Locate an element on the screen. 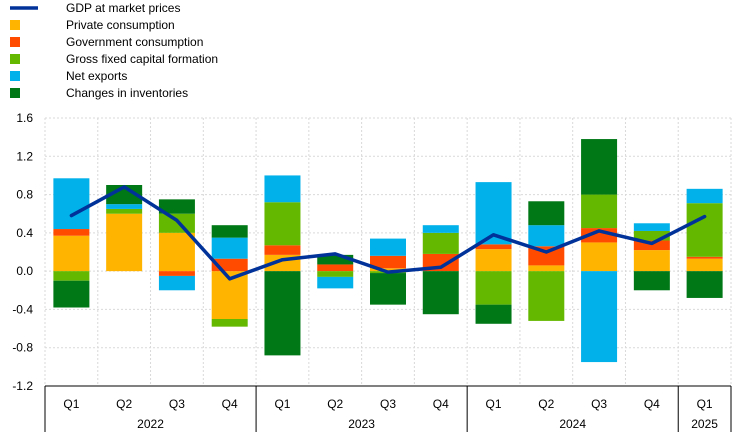 The height and width of the screenshot is (437, 744). y-tick-label: -0.8 is located at coordinates (22, 348).